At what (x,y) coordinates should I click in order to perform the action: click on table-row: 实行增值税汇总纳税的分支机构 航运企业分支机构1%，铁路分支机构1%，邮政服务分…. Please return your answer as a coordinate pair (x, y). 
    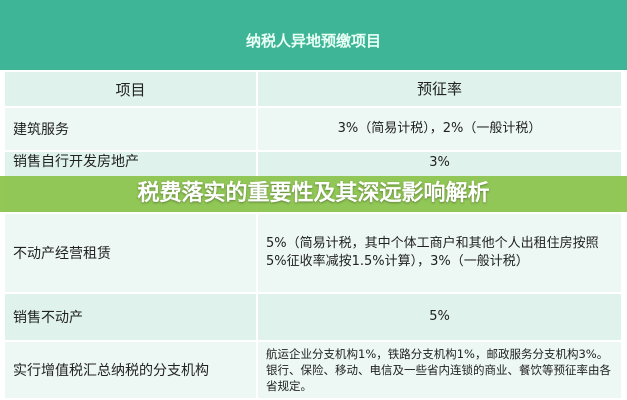
    Looking at the image, I should click on (313, 371).